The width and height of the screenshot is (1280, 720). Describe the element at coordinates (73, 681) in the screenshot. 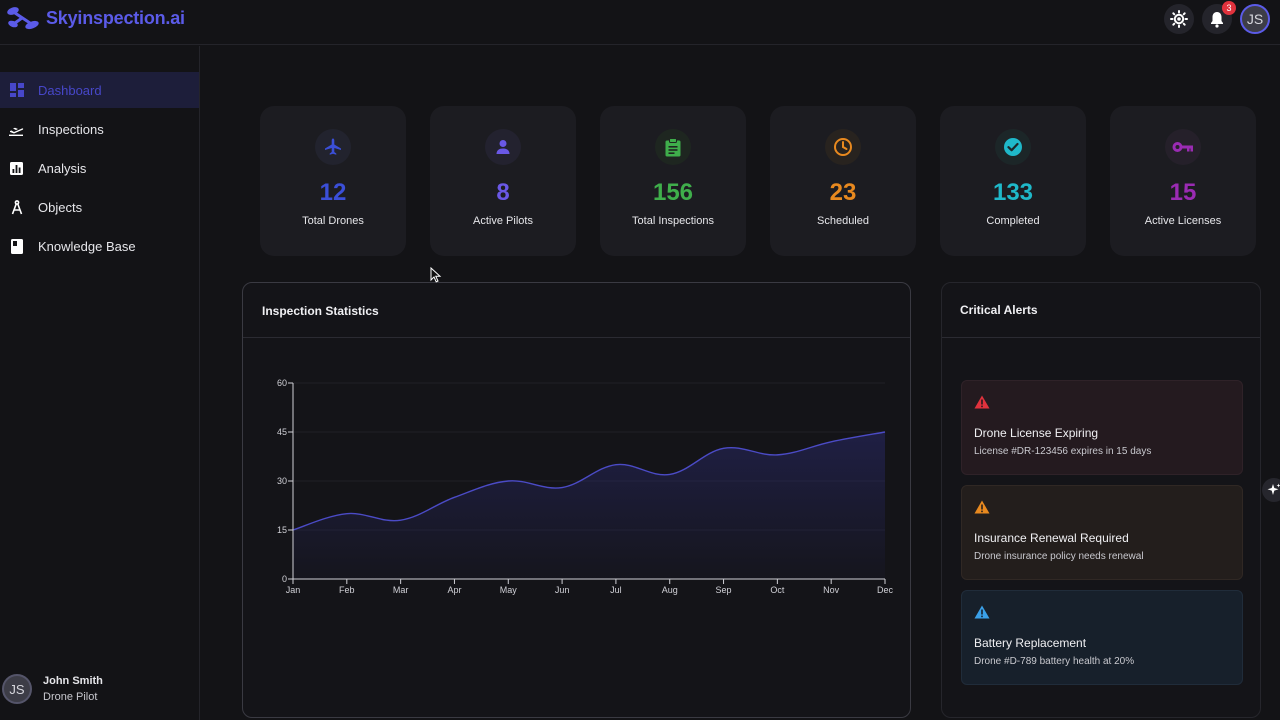

I see `profile-name: John Smith` at that location.